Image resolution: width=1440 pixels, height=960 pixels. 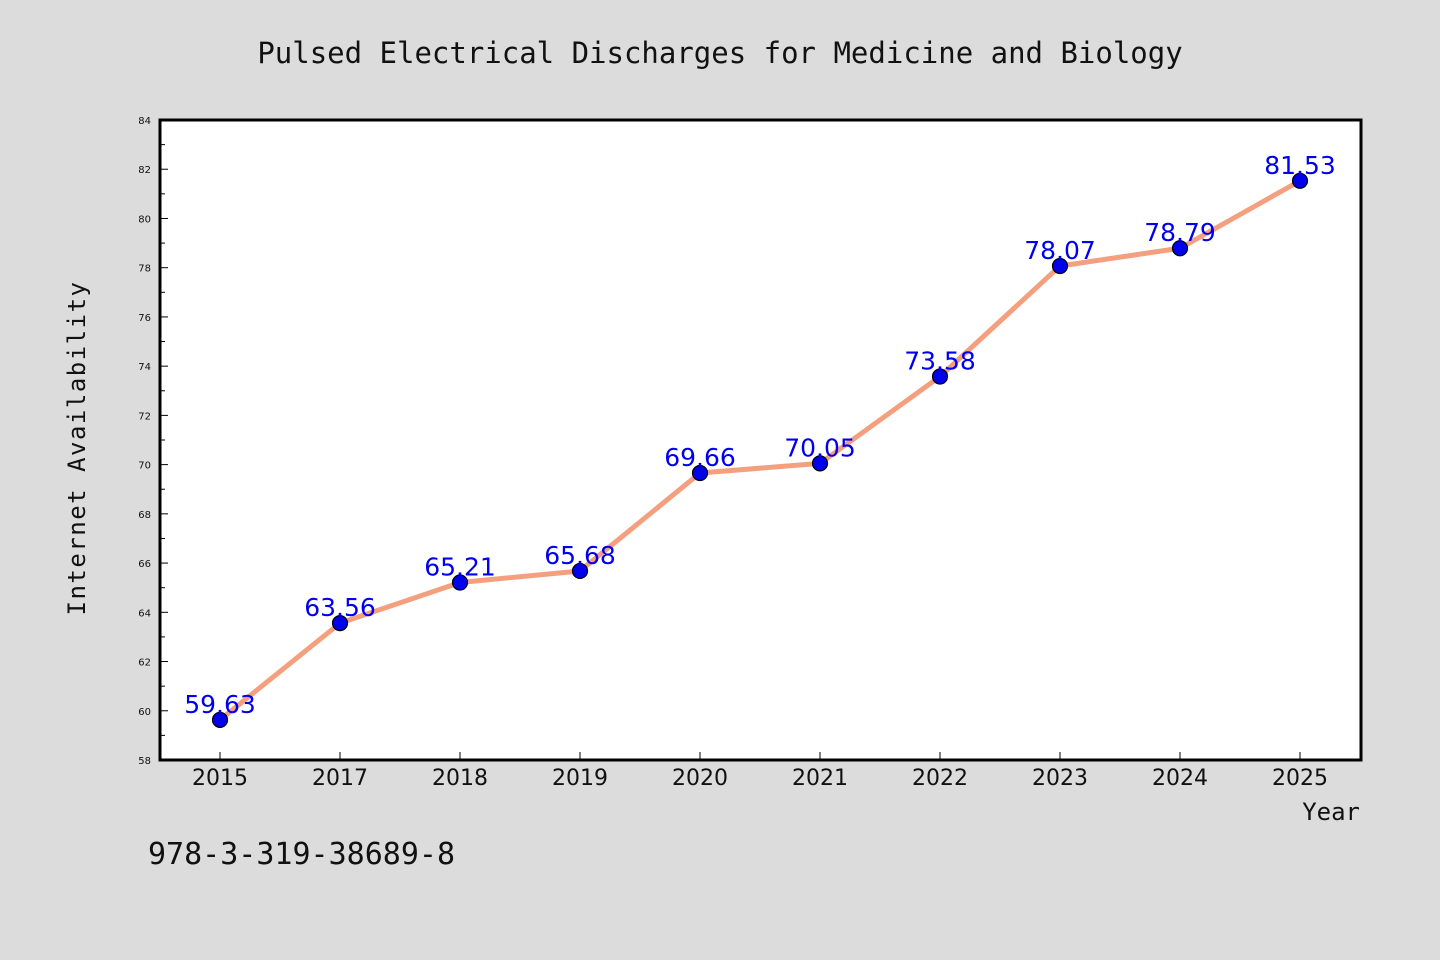 I want to click on data-label: 78.79, so click(x=1180, y=232).